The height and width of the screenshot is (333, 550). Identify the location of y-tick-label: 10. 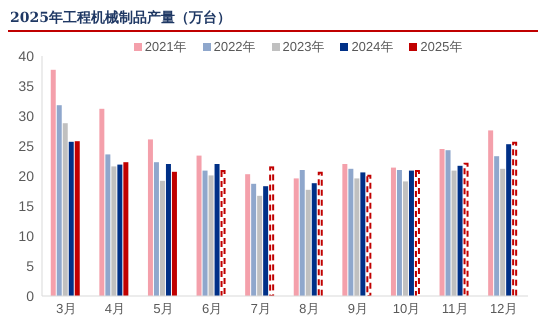
(26, 235).